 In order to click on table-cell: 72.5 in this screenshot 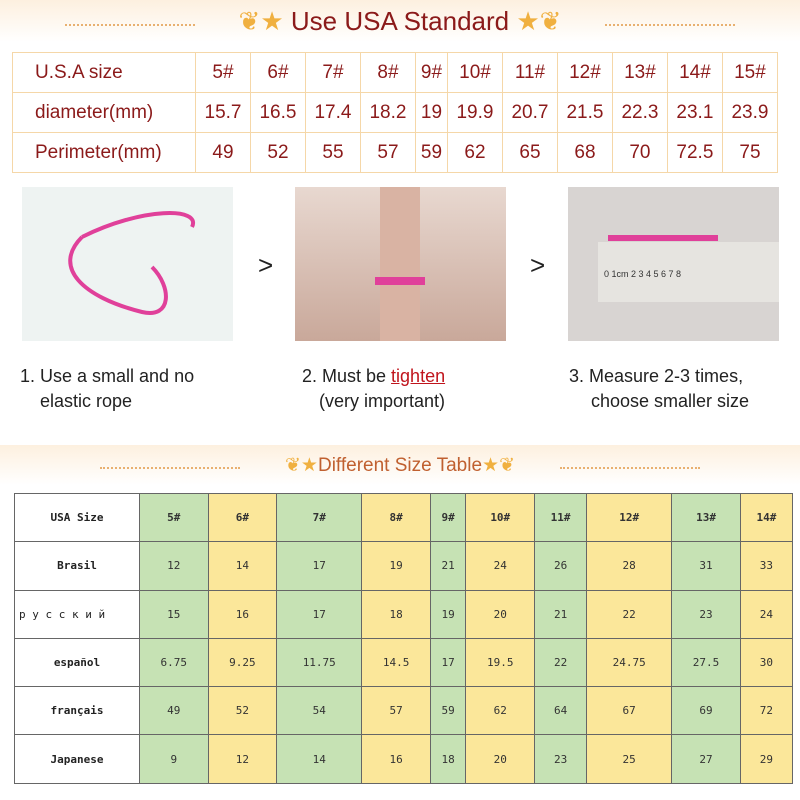, I will do `click(694, 152)`.